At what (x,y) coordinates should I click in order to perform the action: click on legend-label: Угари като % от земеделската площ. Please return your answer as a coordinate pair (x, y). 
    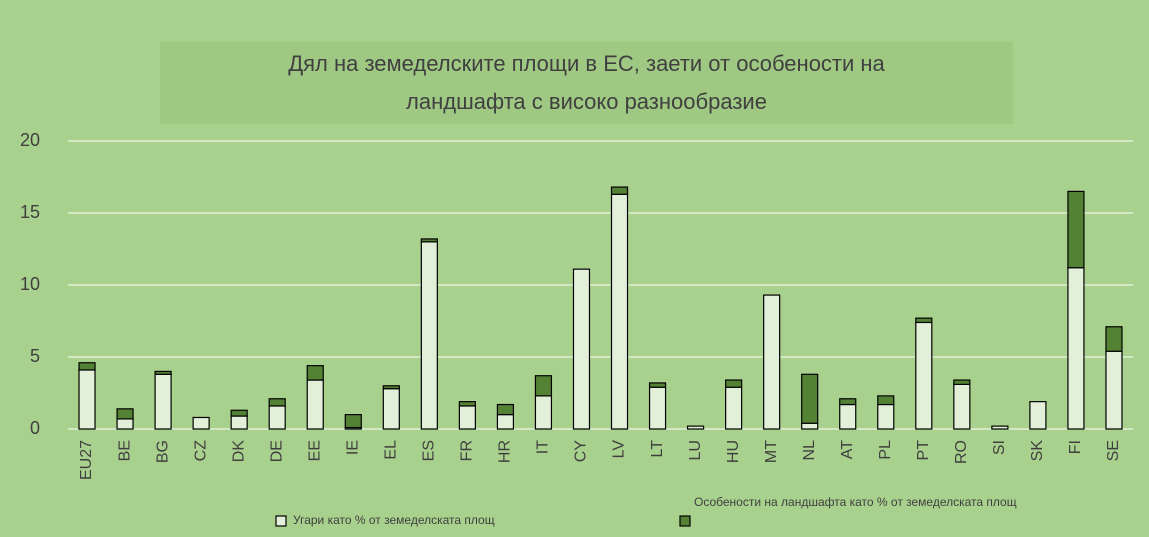
    Looking at the image, I should click on (394, 520).